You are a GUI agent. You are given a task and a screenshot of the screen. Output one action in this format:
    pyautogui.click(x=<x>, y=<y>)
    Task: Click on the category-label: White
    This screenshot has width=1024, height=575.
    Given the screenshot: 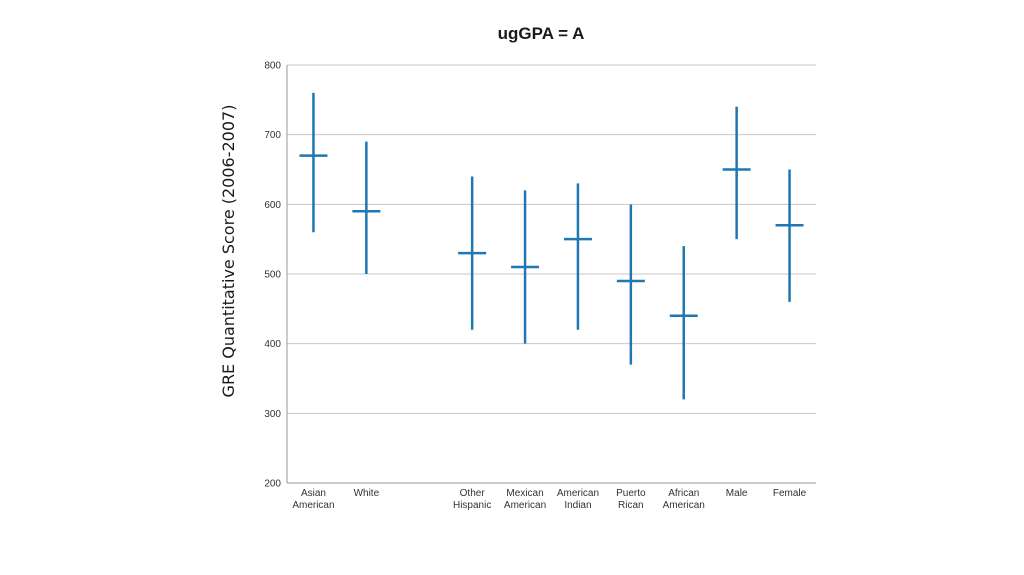 What is the action you would take?
    pyautogui.click(x=367, y=493)
    